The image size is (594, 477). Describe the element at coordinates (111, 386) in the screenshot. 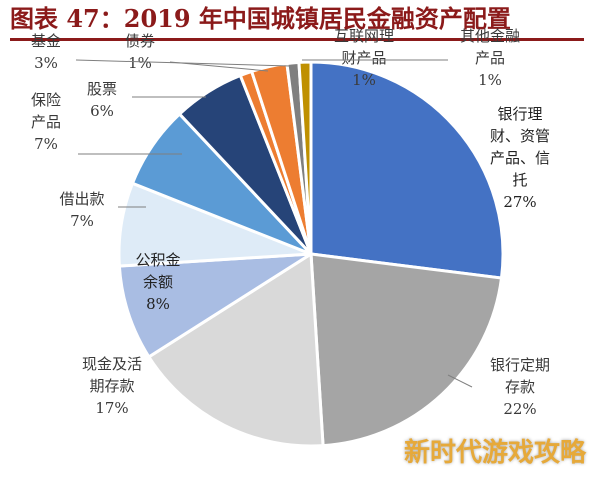

I see `slice-label: 期存款` at that location.